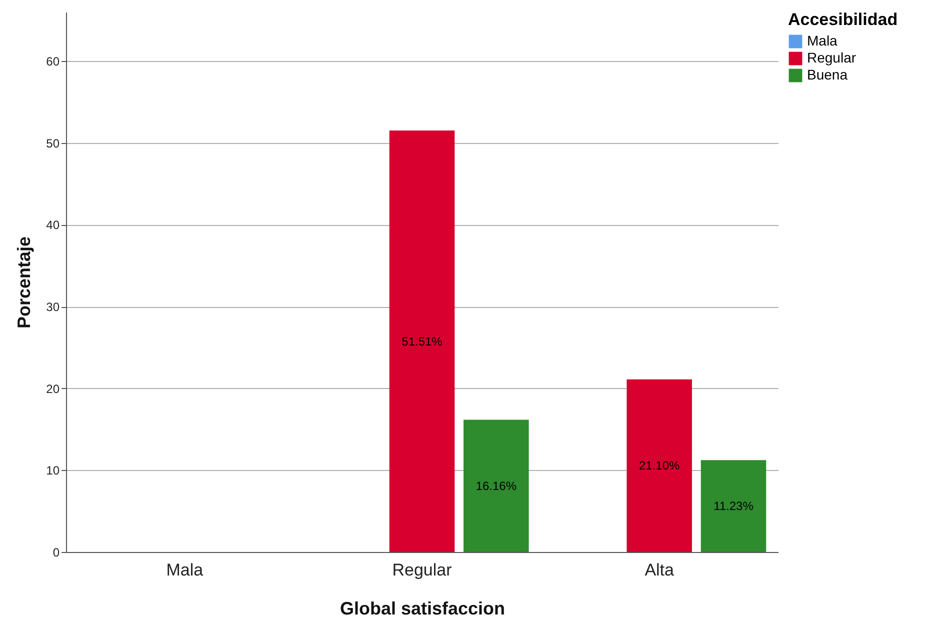 Image resolution: width=928 pixels, height=630 pixels. Describe the element at coordinates (53, 61) in the screenshot. I see `y-tick-label: 60` at that location.